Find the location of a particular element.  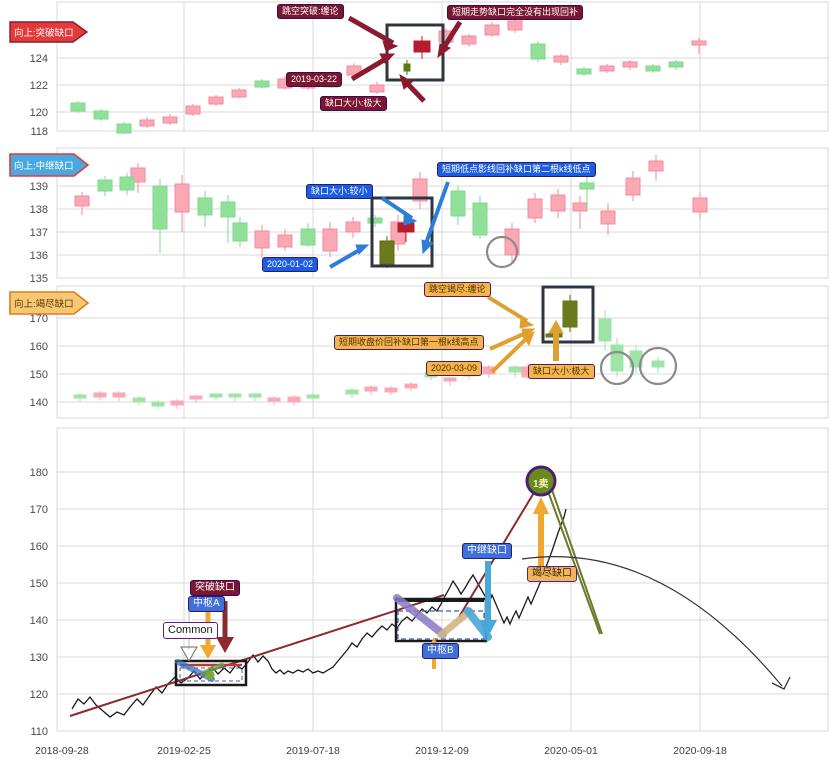

annotation-arrows-breakout is located at coordinates (405, 59).